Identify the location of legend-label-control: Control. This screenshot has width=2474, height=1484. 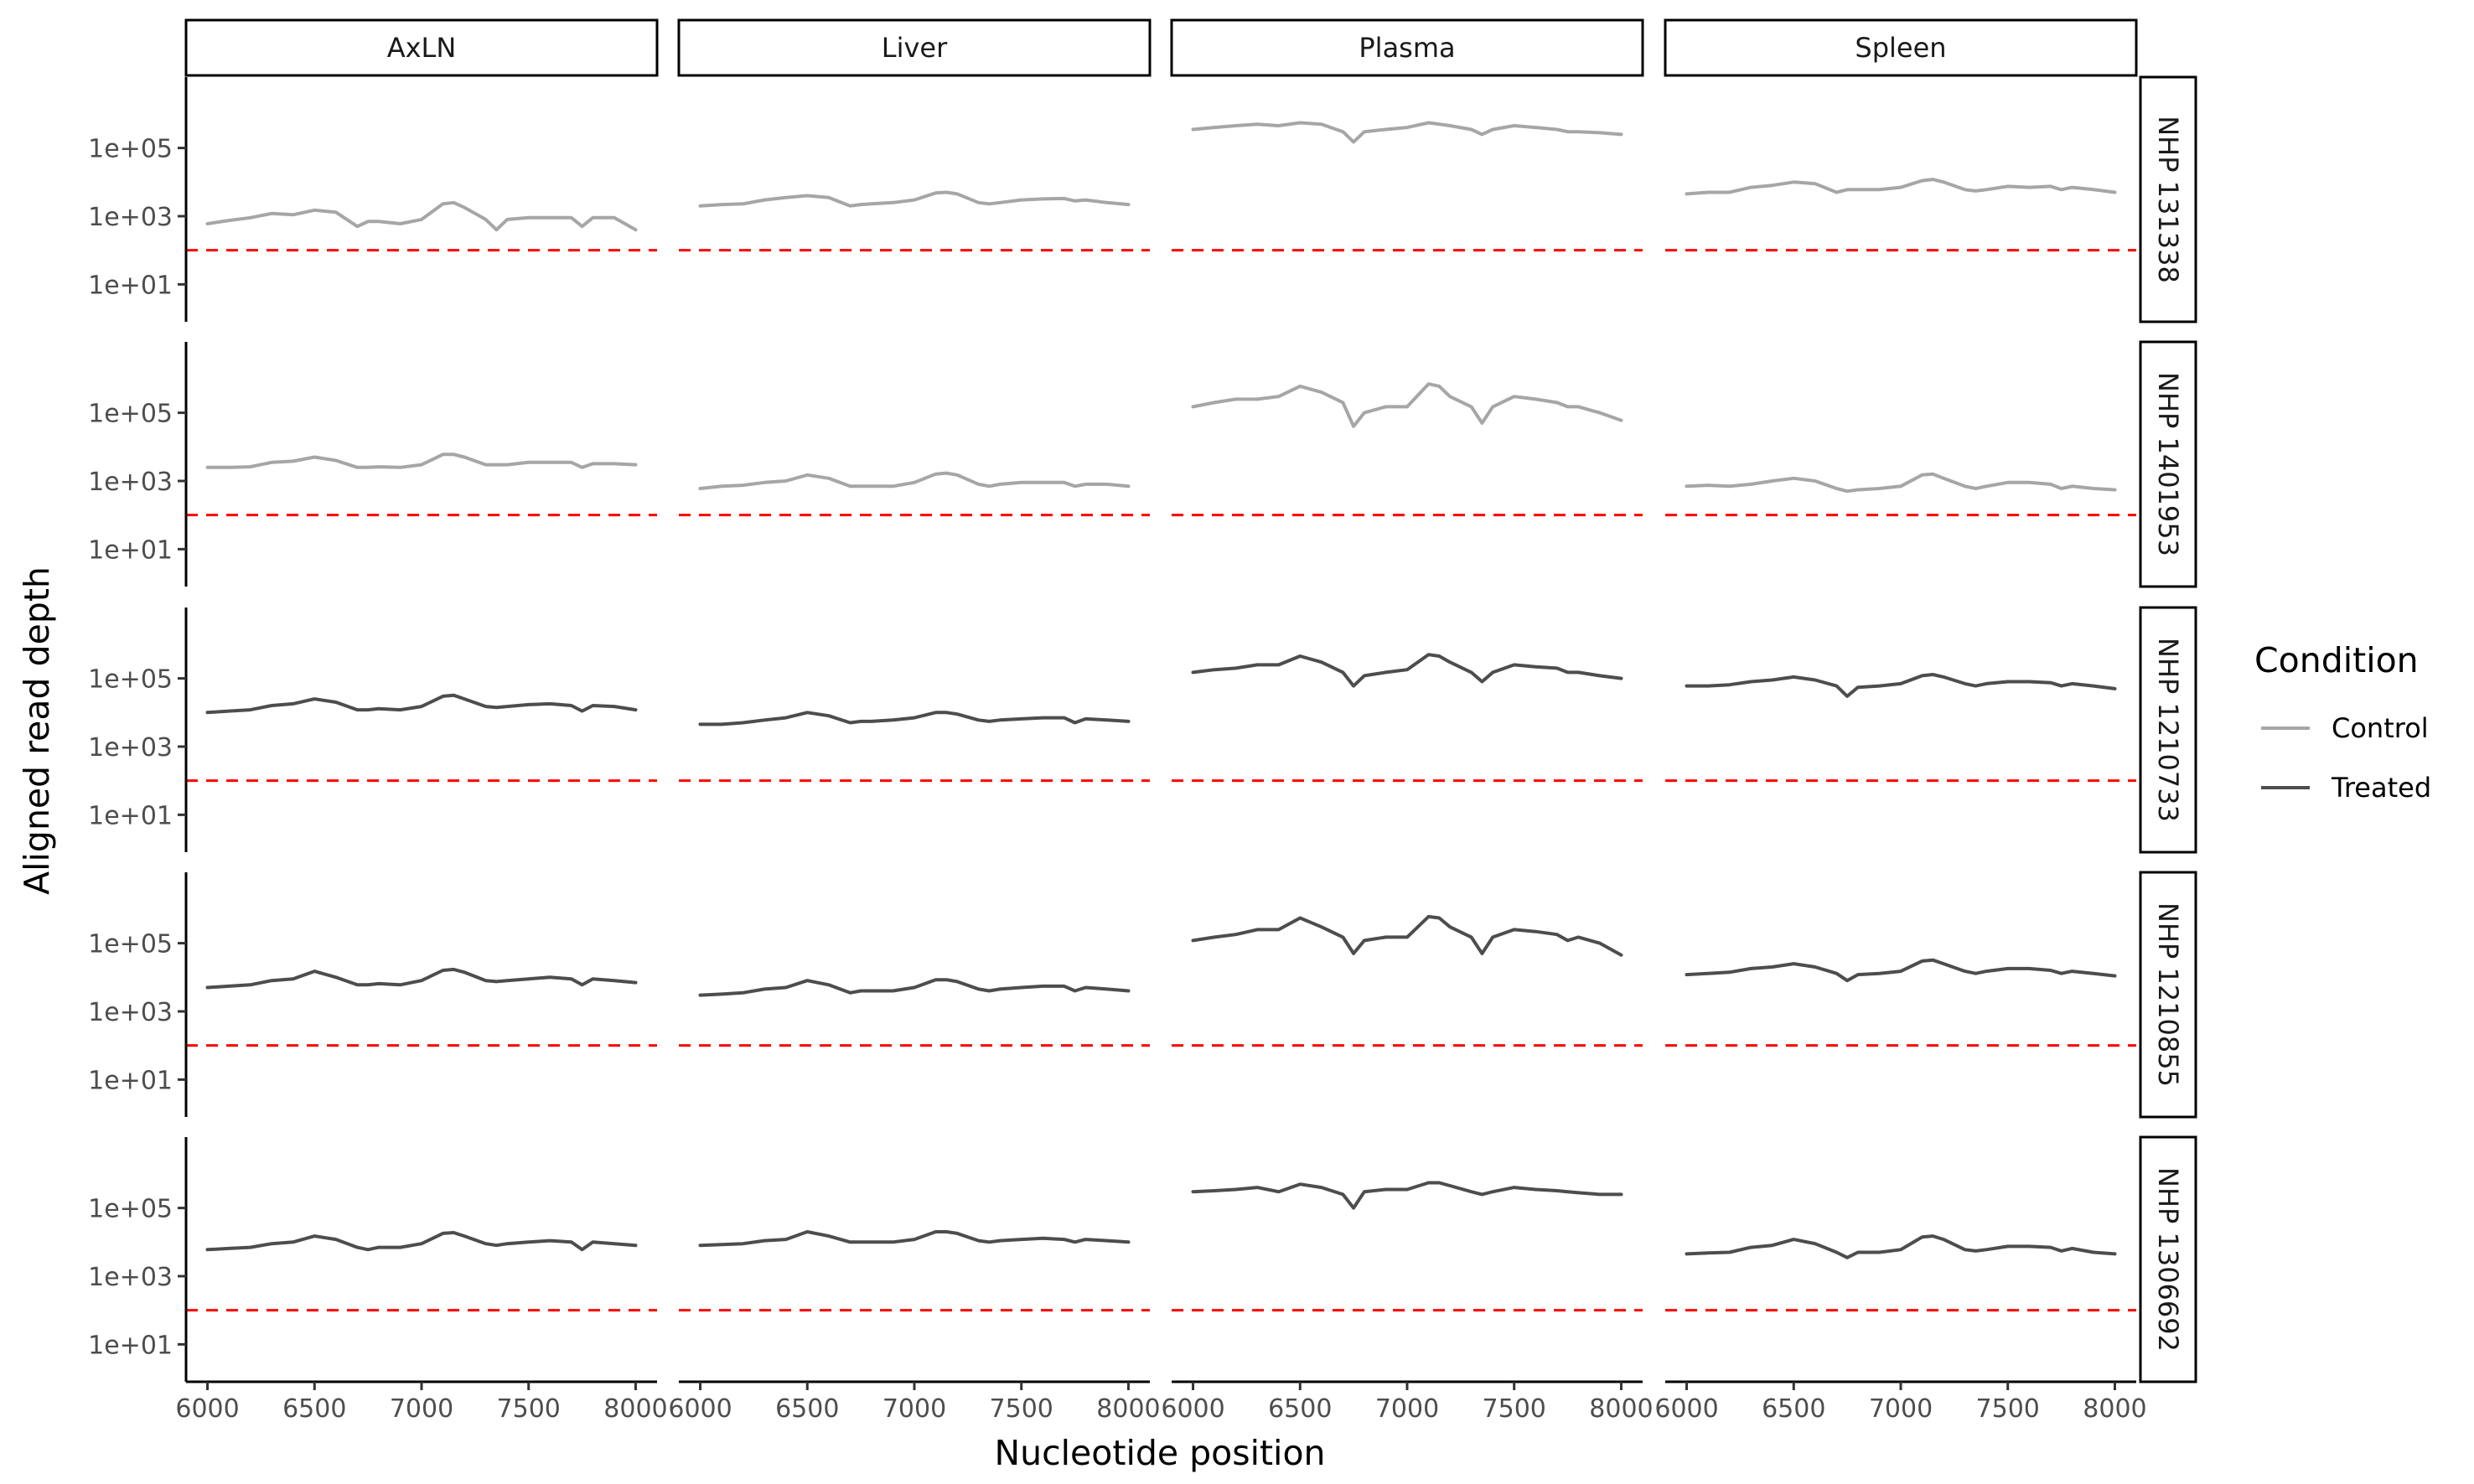
(2380, 728).